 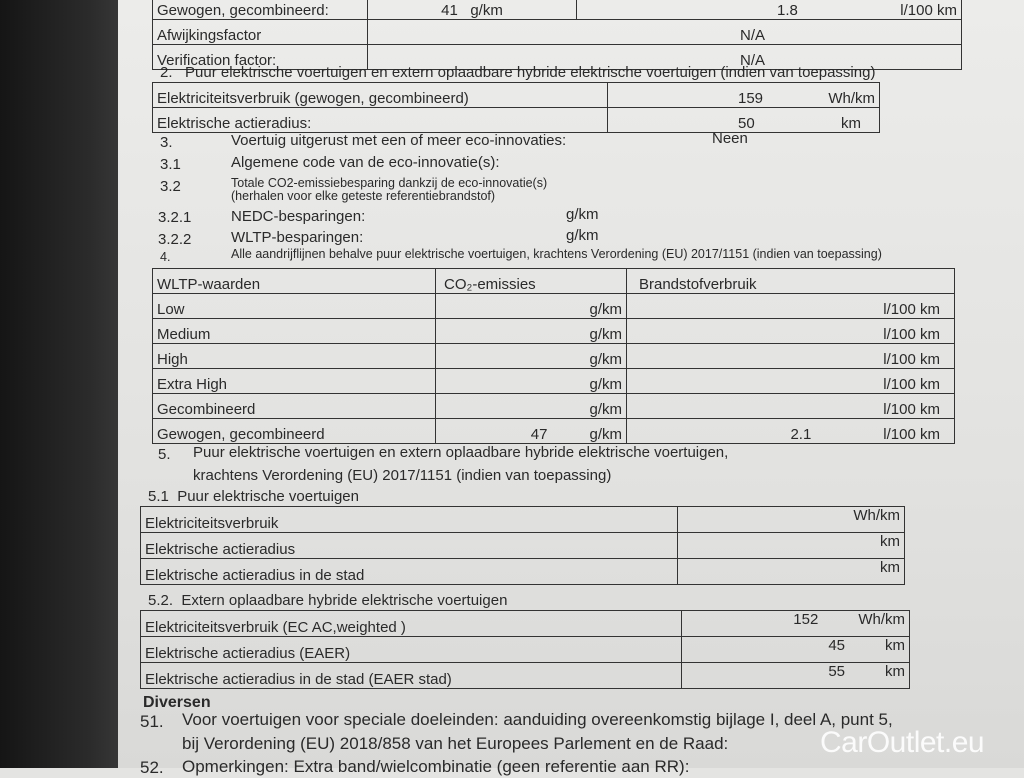 What do you see at coordinates (152, 721) in the screenshot?
I see `item-number: 51.` at bounding box center [152, 721].